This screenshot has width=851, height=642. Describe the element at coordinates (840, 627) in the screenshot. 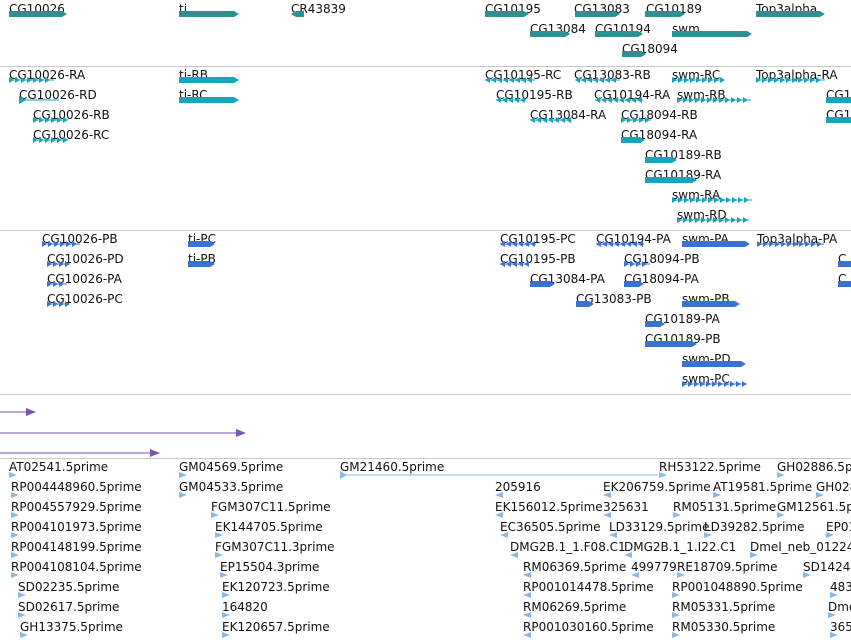

I see `feature-label: 365` at that location.